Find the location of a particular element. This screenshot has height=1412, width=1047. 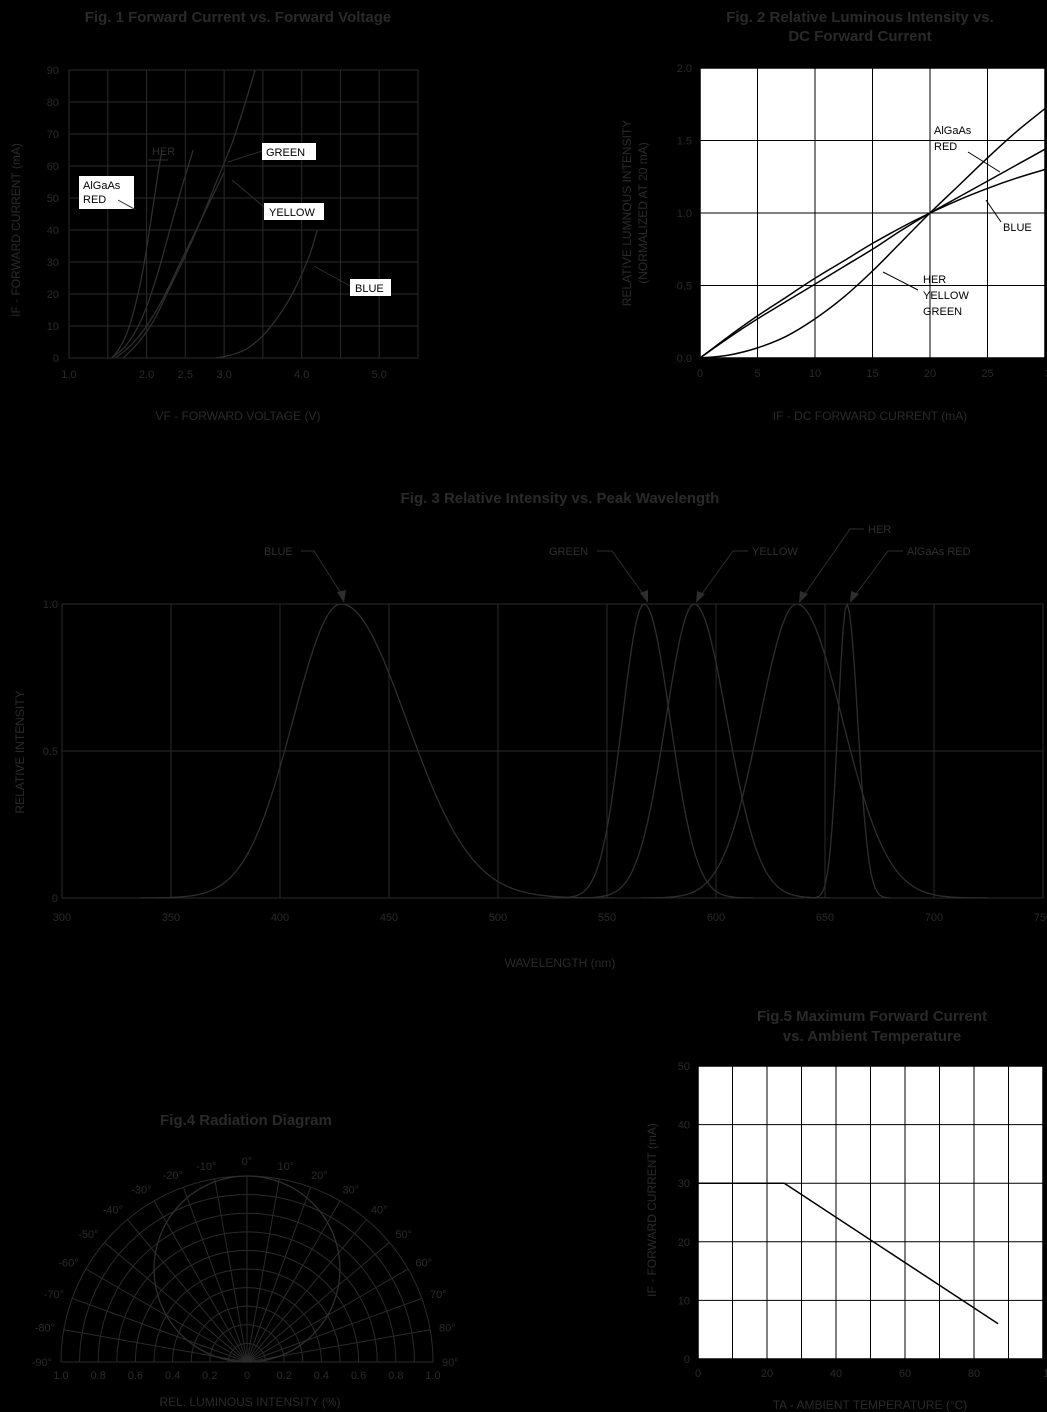

fig1-ytick-label: 20 is located at coordinates (53, 295).